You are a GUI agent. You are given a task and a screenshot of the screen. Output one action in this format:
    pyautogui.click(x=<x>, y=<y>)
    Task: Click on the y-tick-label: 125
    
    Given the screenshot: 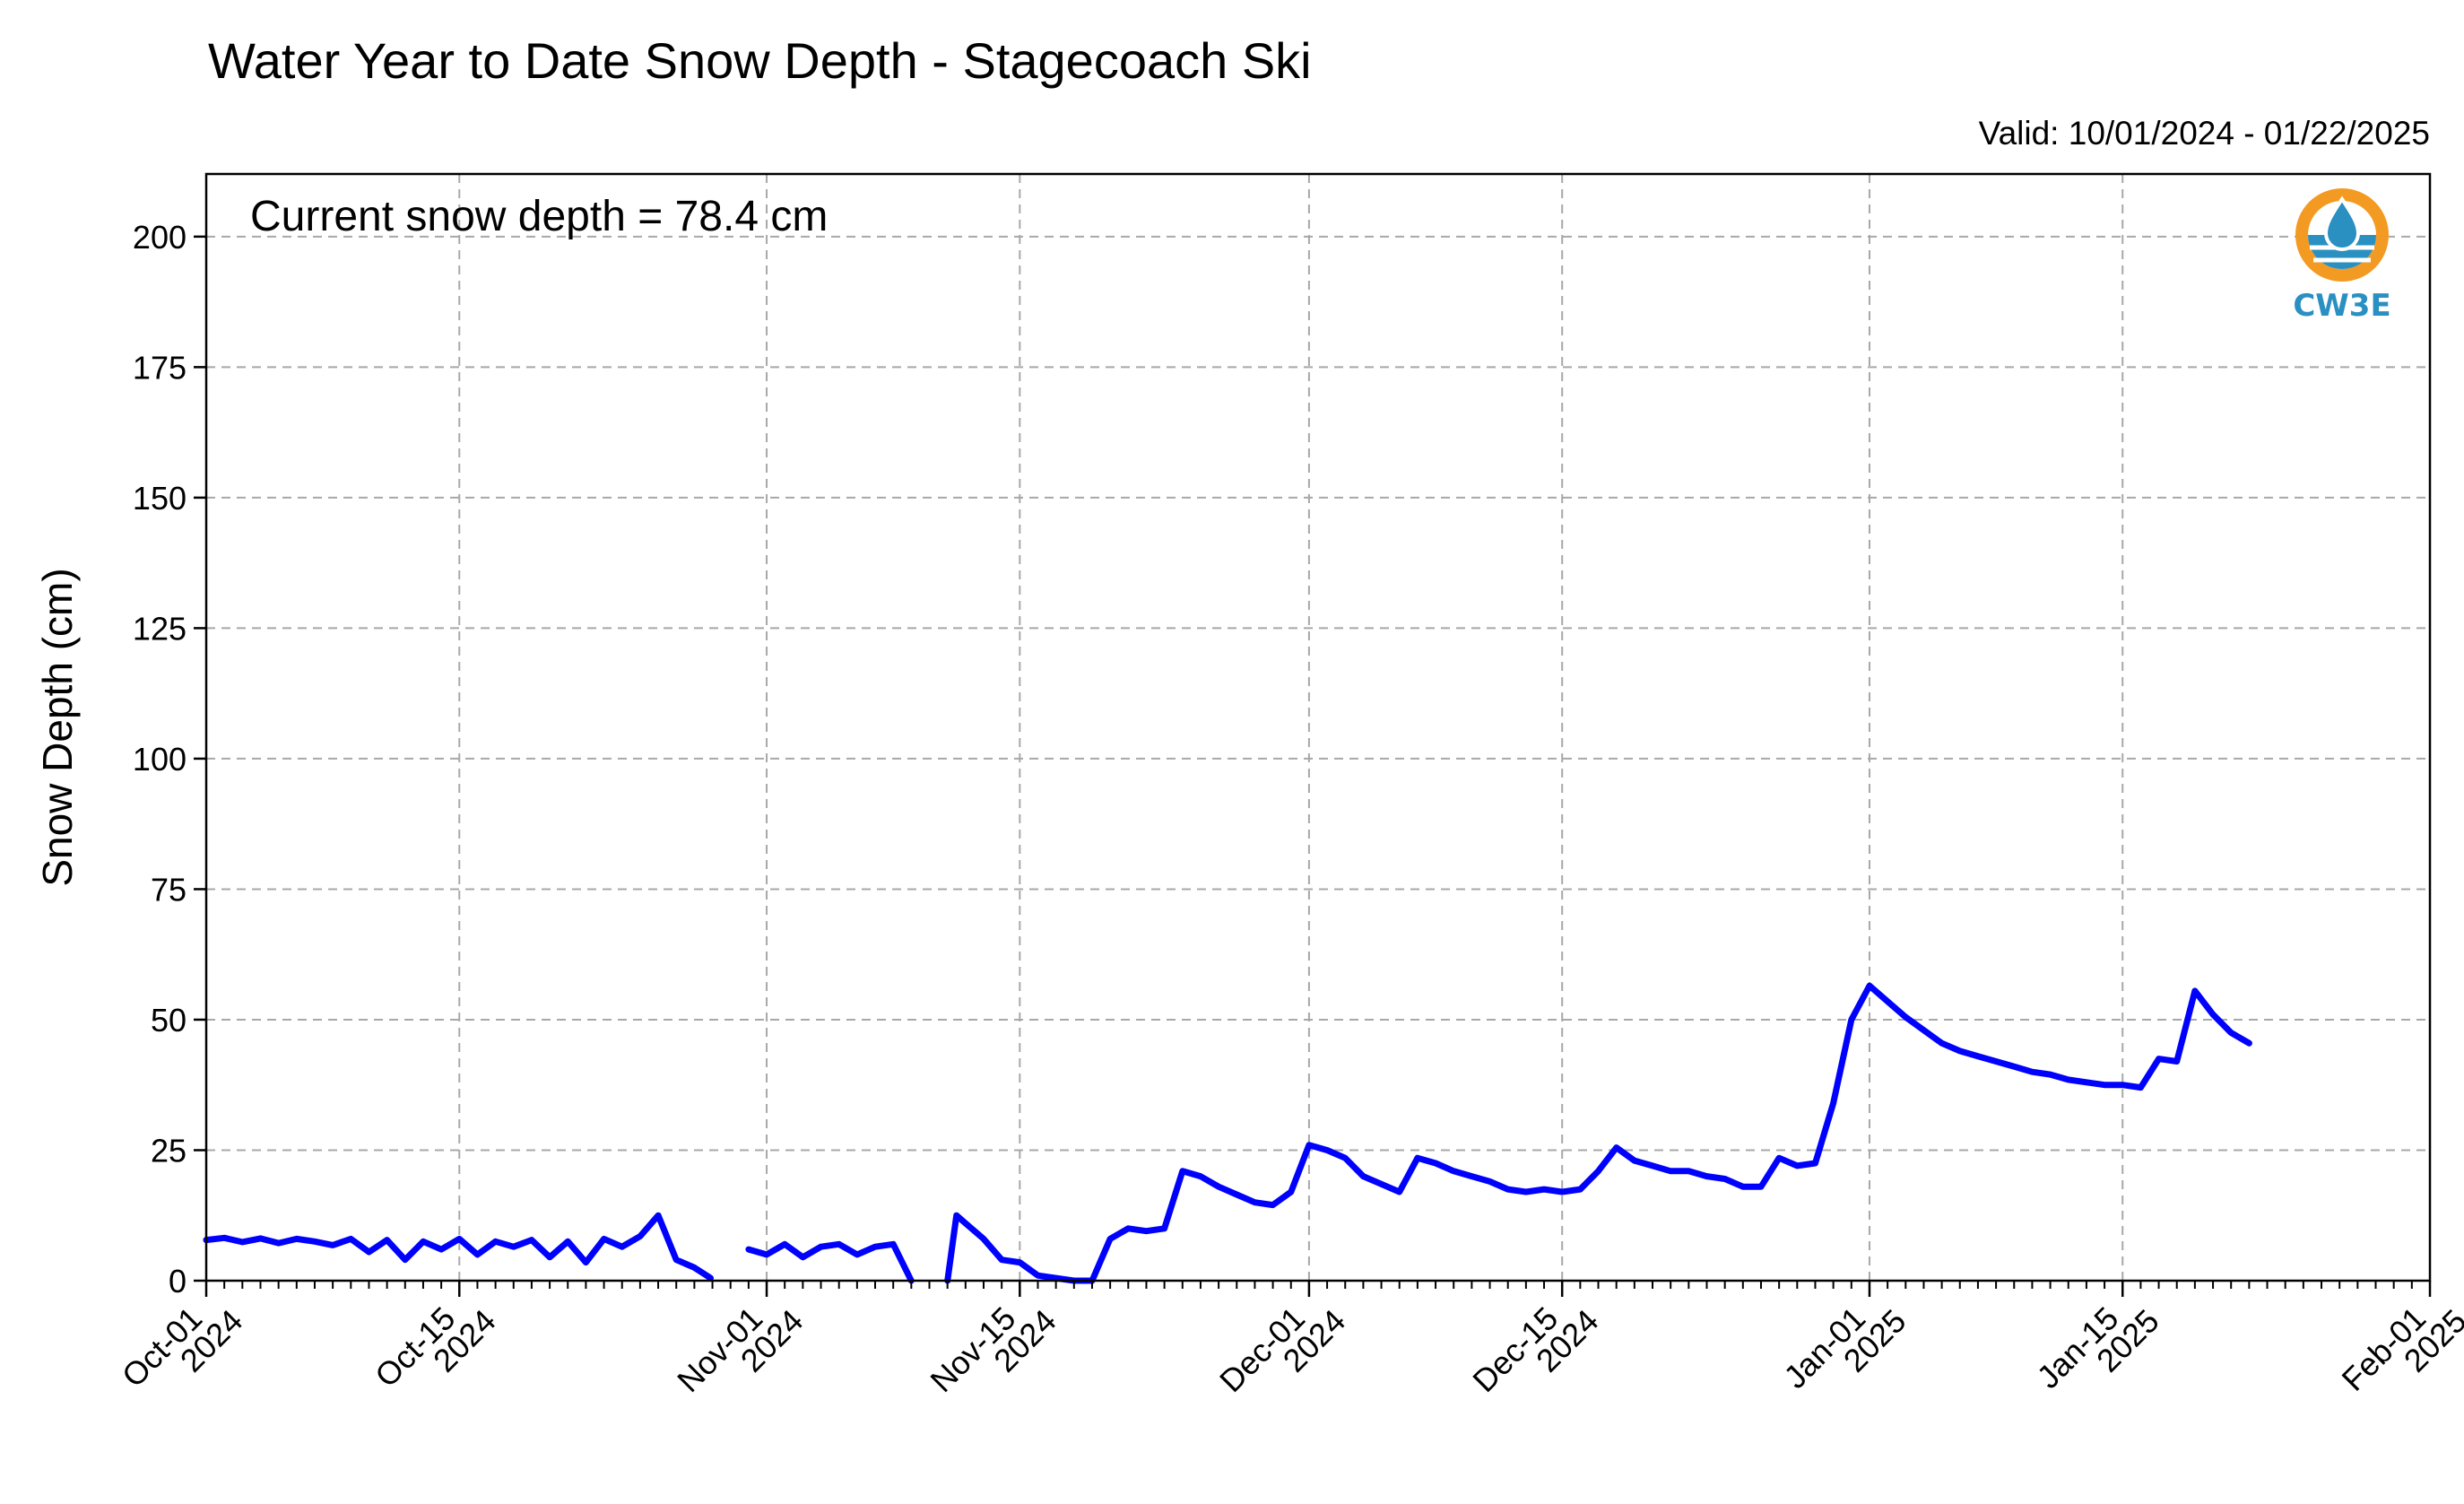 What is the action you would take?
    pyautogui.click(x=160, y=628)
    